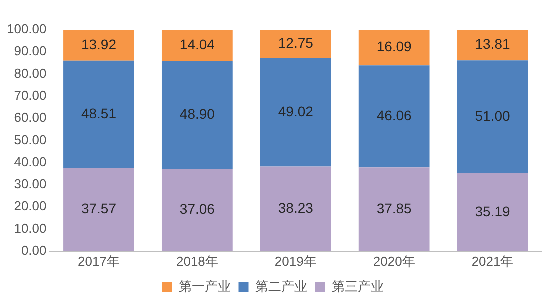 The height and width of the screenshot is (308, 556). I want to click on y-tick-label: 40.00, so click(30, 162).